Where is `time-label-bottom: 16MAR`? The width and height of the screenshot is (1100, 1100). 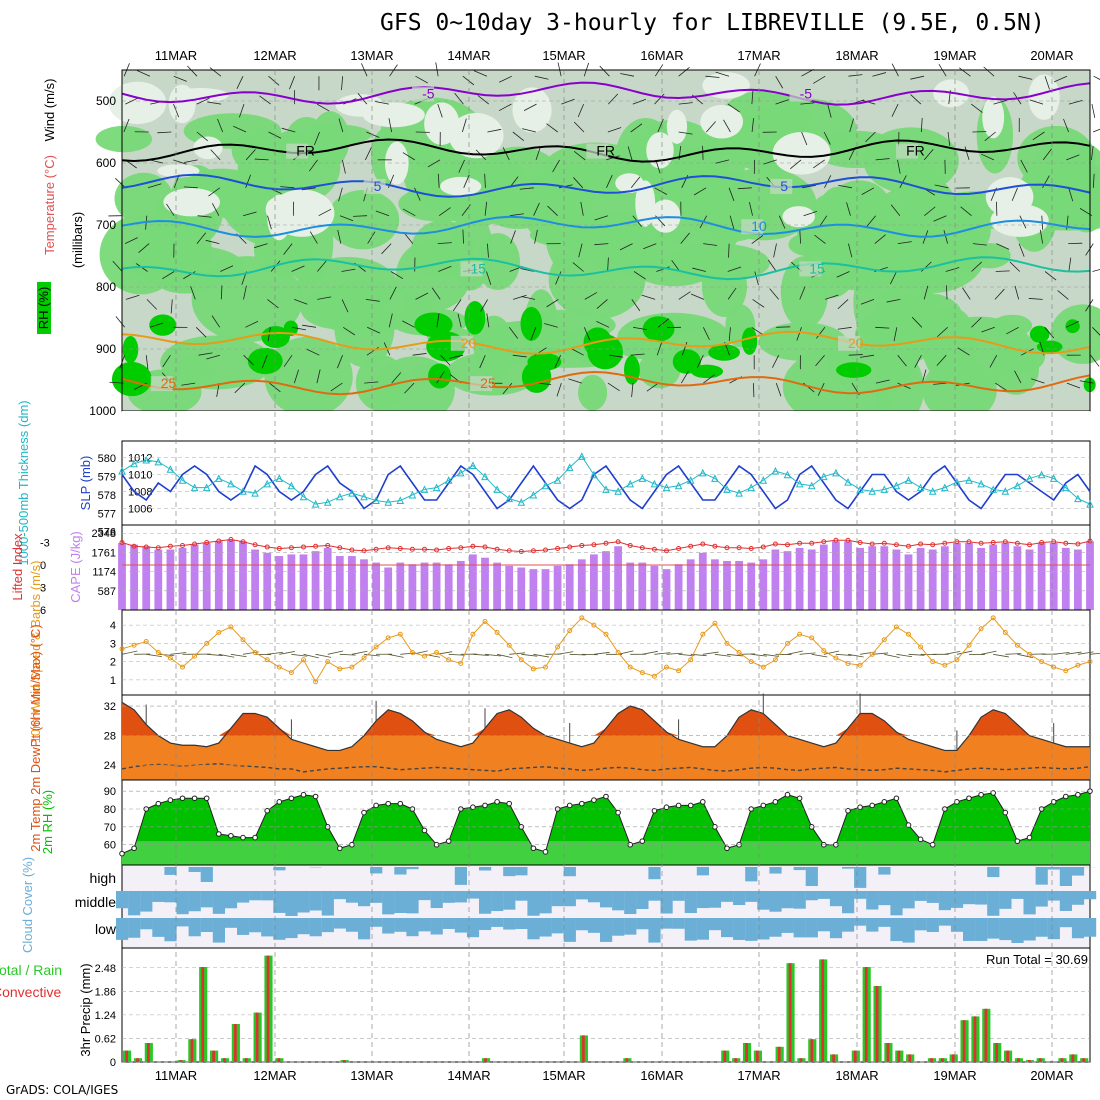
time-label-bottom: 16MAR is located at coordinates (661, 1075).